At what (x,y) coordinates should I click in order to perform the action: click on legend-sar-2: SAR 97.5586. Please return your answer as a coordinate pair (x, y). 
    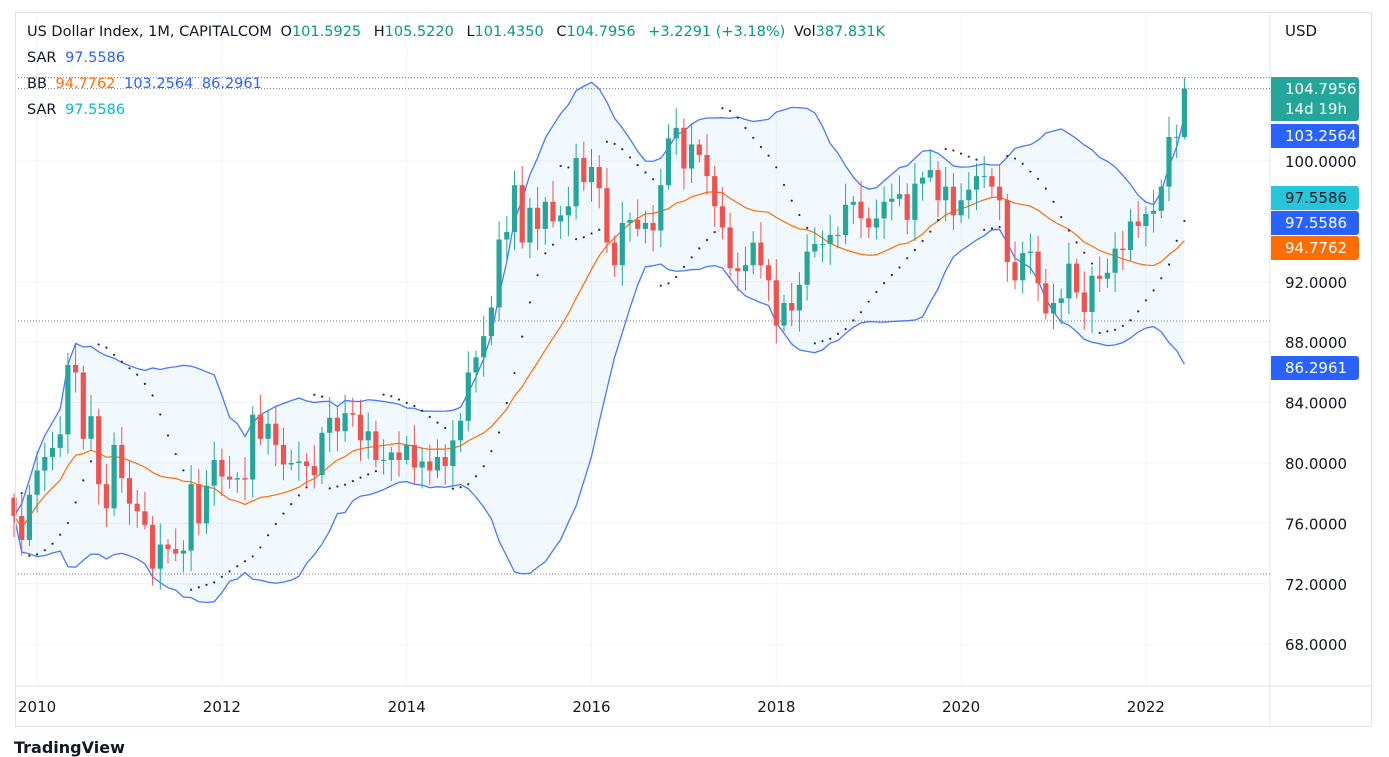
    Looking at the image, I should click on (76, 110).